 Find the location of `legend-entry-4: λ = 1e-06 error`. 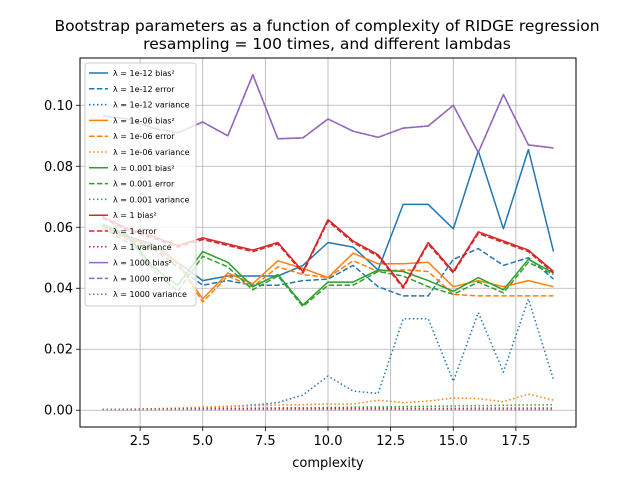

legend-entry-4: λ = 1e-06 error is located at coordinates (144, 136).